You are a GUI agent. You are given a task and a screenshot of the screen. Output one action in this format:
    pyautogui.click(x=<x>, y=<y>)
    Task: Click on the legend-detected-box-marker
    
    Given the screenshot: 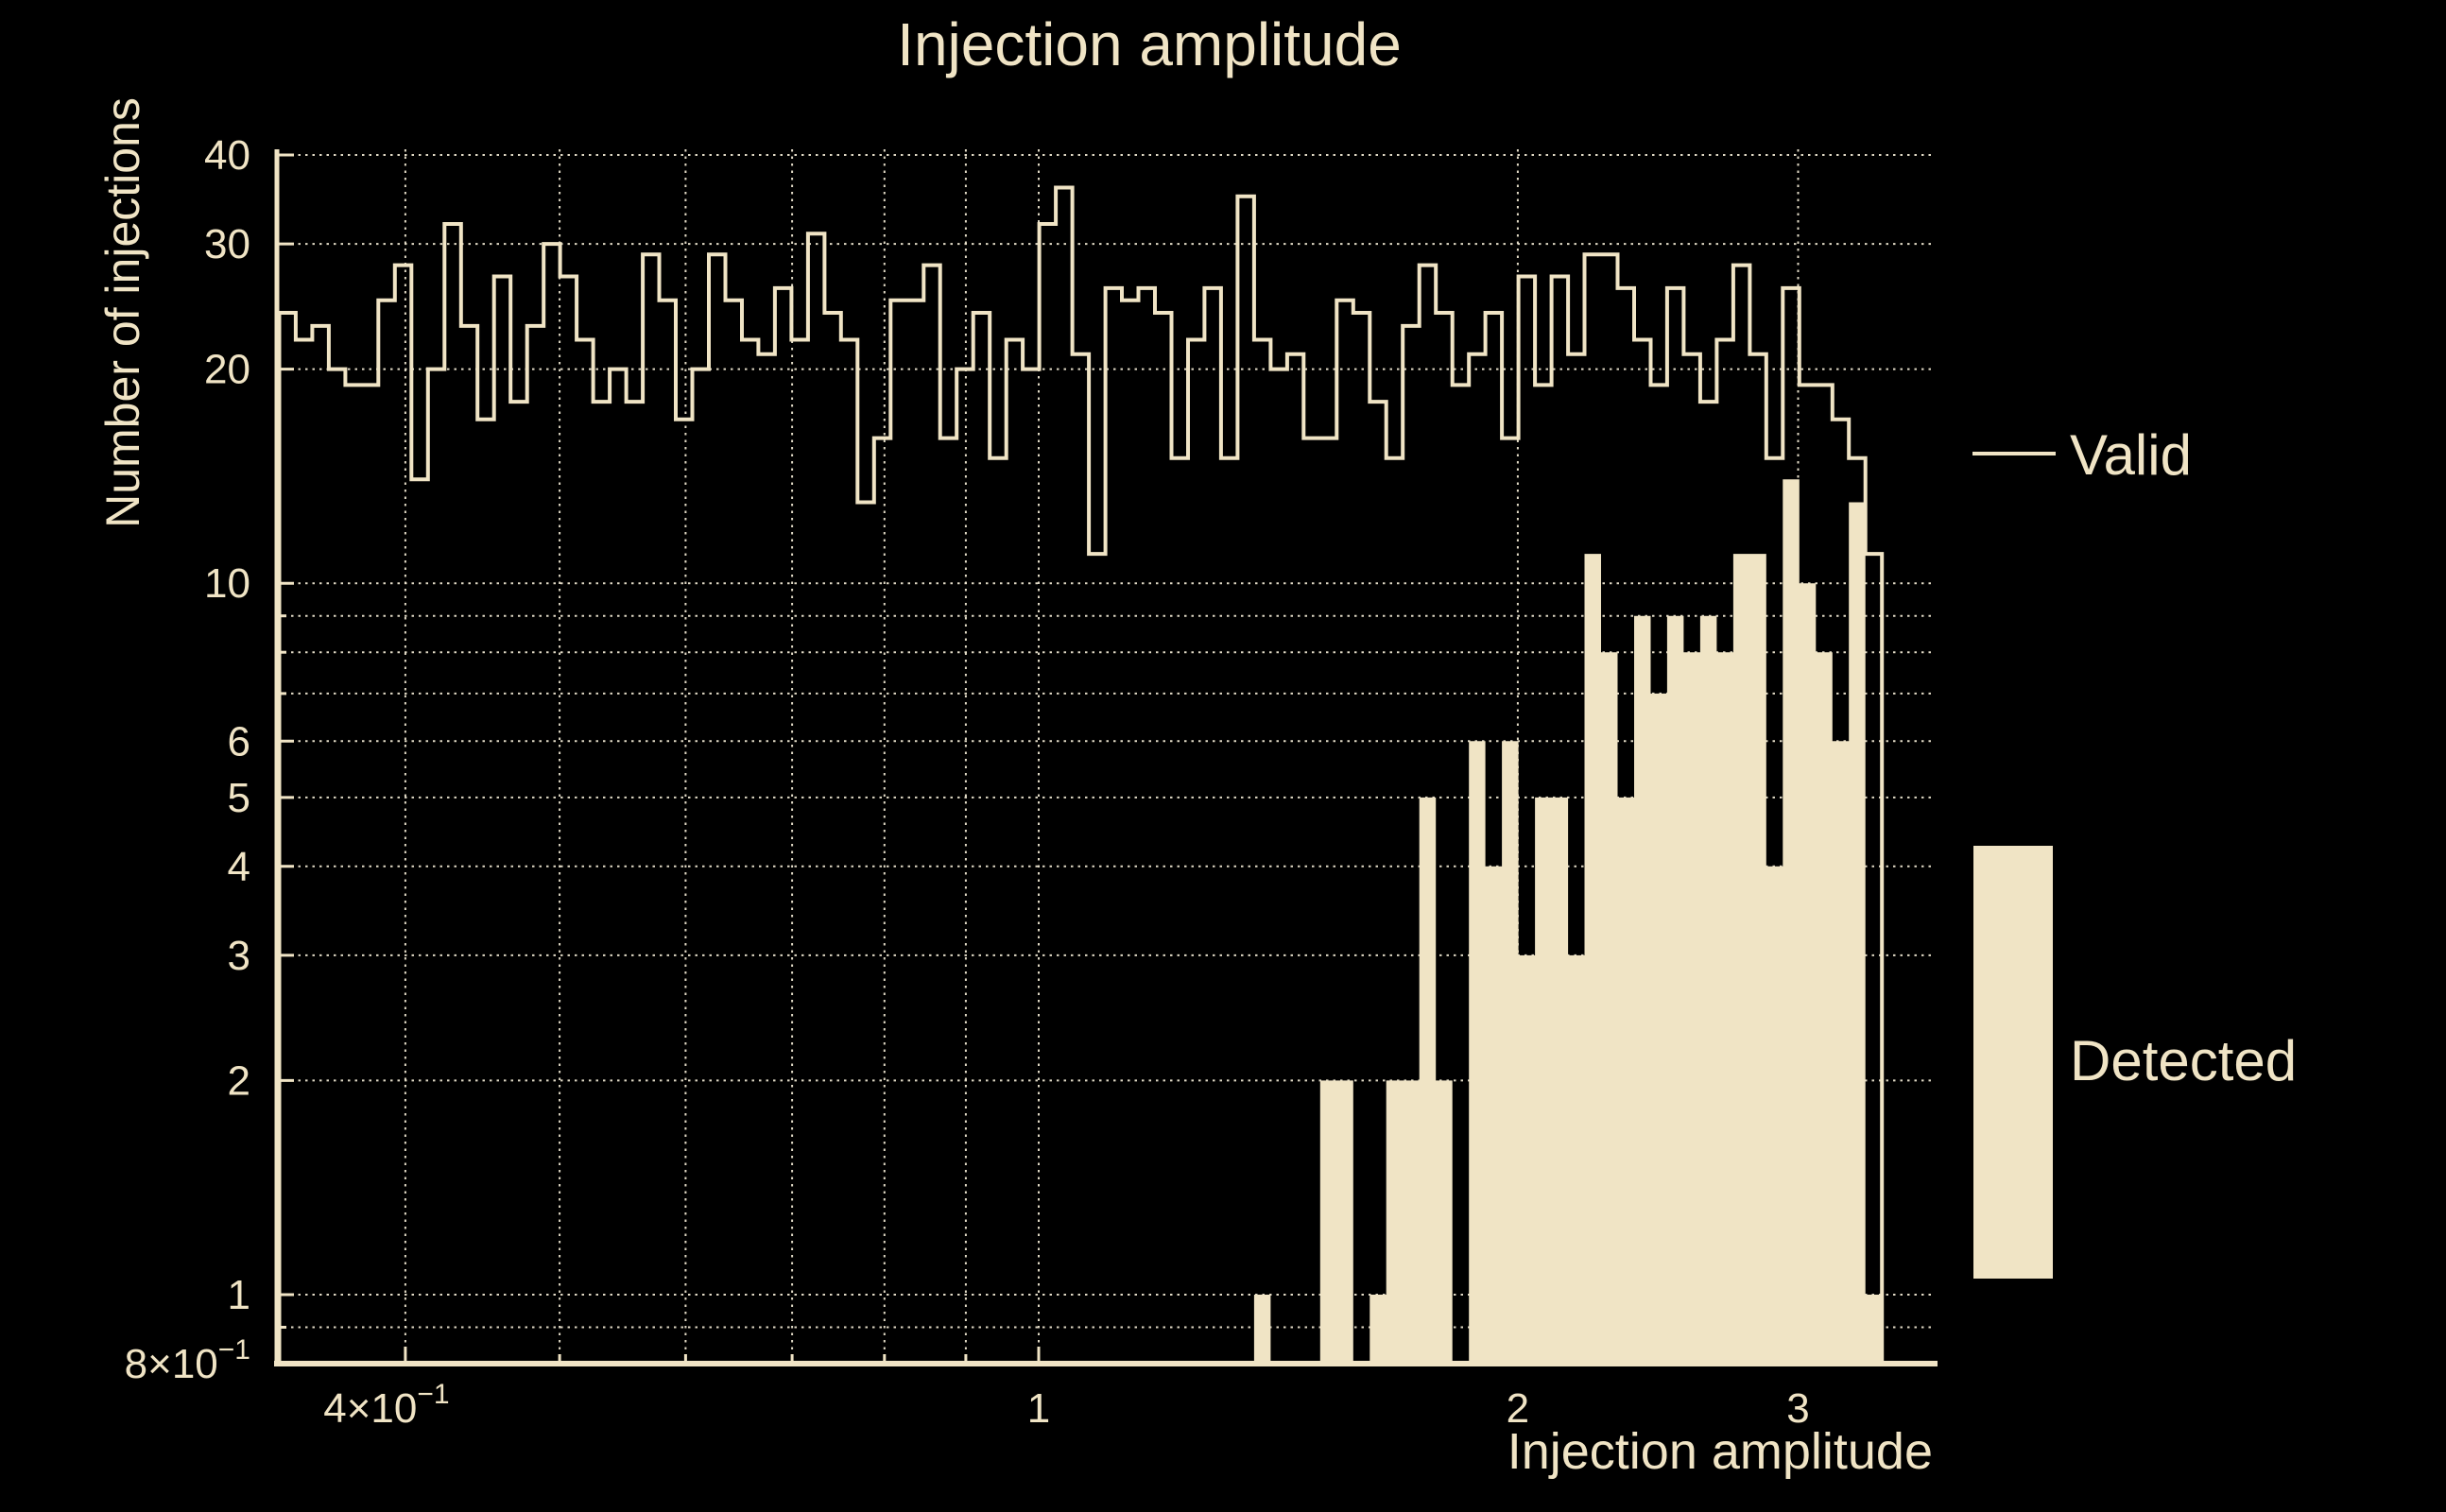 What is the action you would take?
    pyautogui.click(x=2013, y=1062)
    